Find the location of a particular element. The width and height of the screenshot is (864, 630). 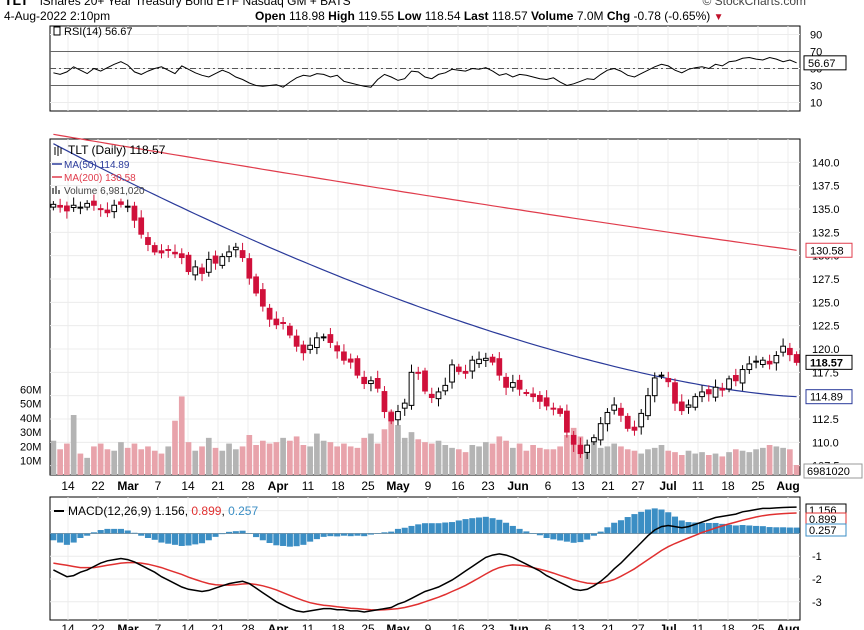

last-price-tag-text: 118.57 is located at coordinates (826, 363).